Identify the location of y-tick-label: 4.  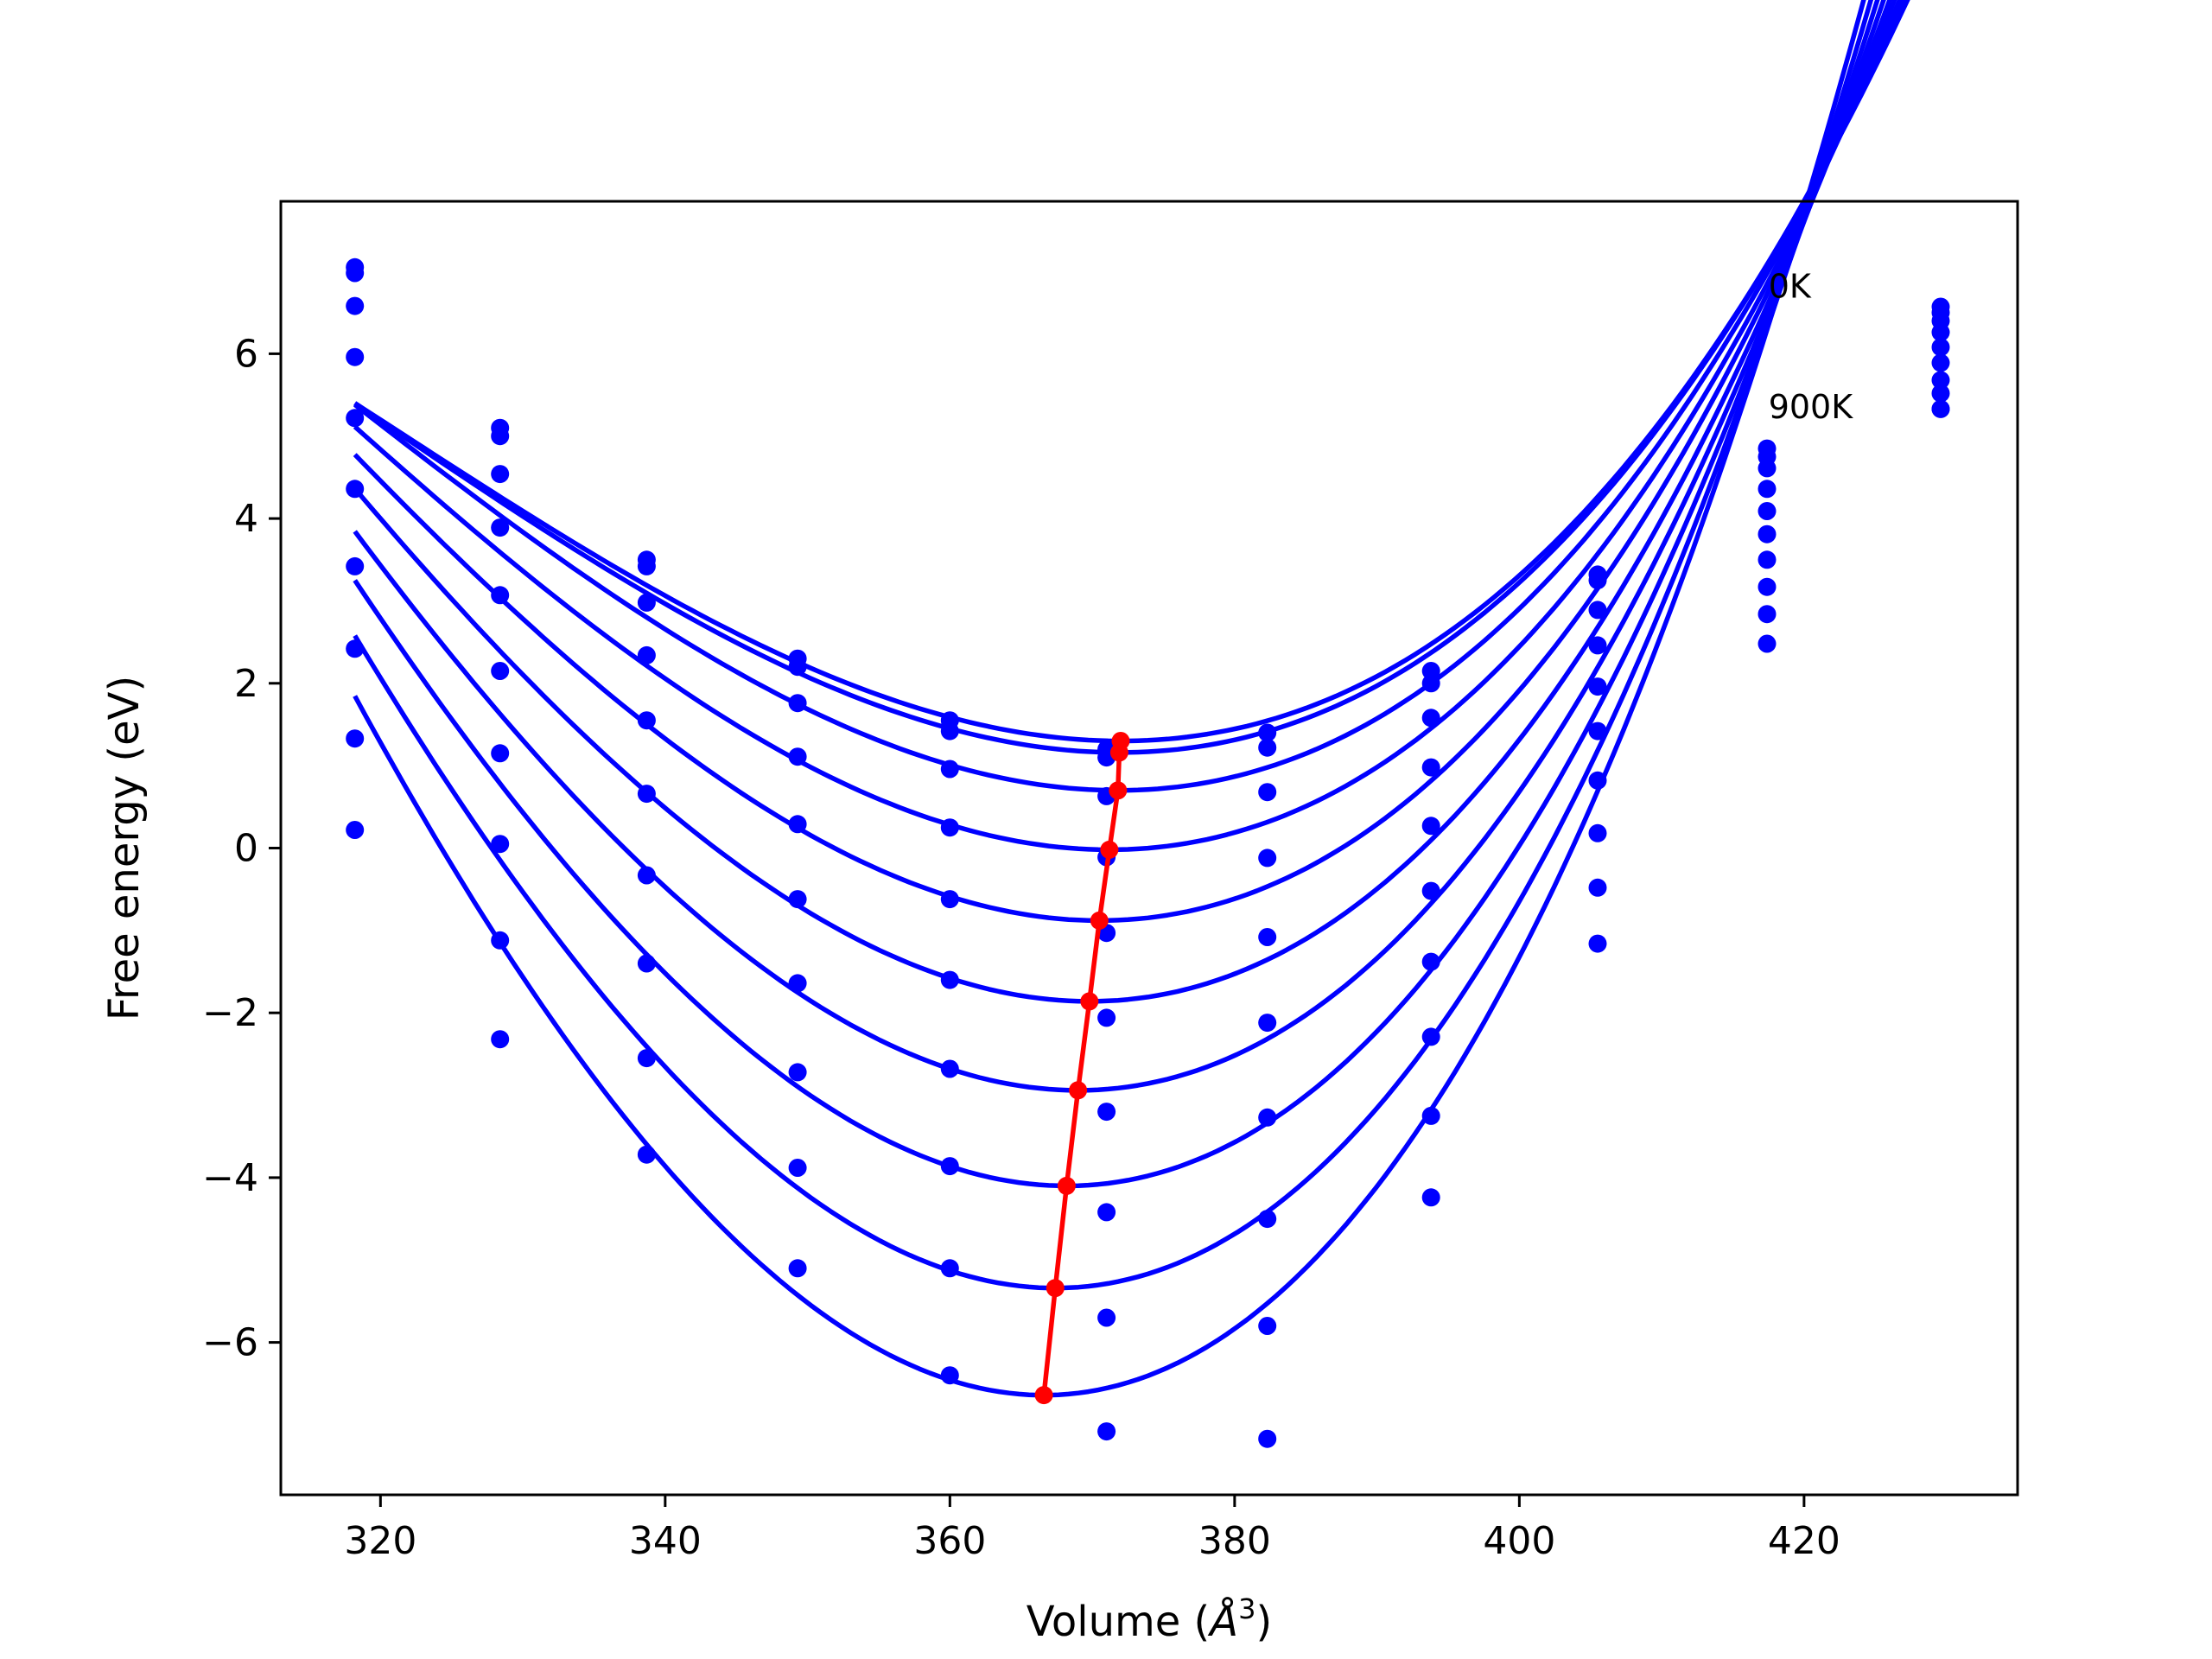
(246, 519).